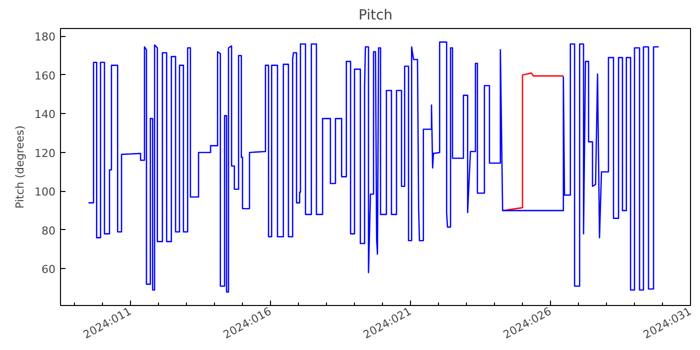  Describe the element at coordinates (20, 167) in the screenshot. I see `y-axis-title: Pitch (degrees)` at that location.